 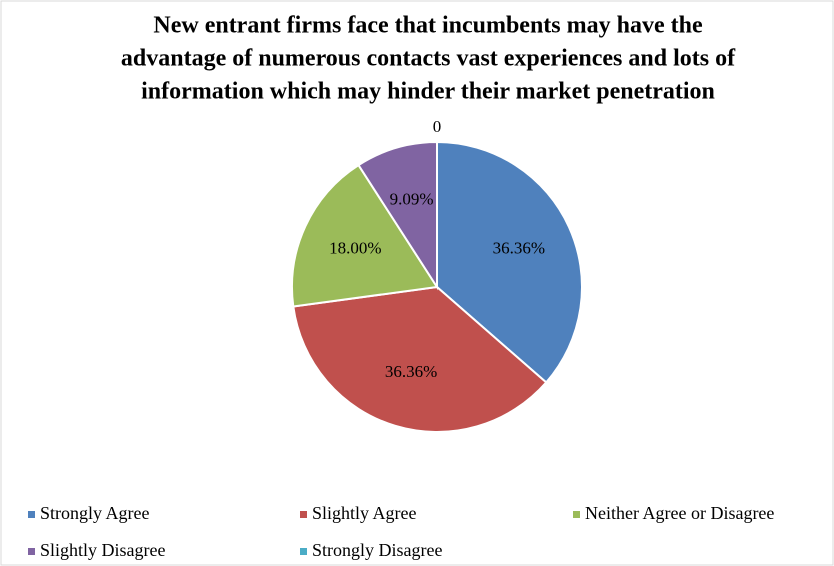 What do you see at coordinates (355, 247) in the screenshot?
I see `data-label: 18.00%` at bounding box center [355, 247].